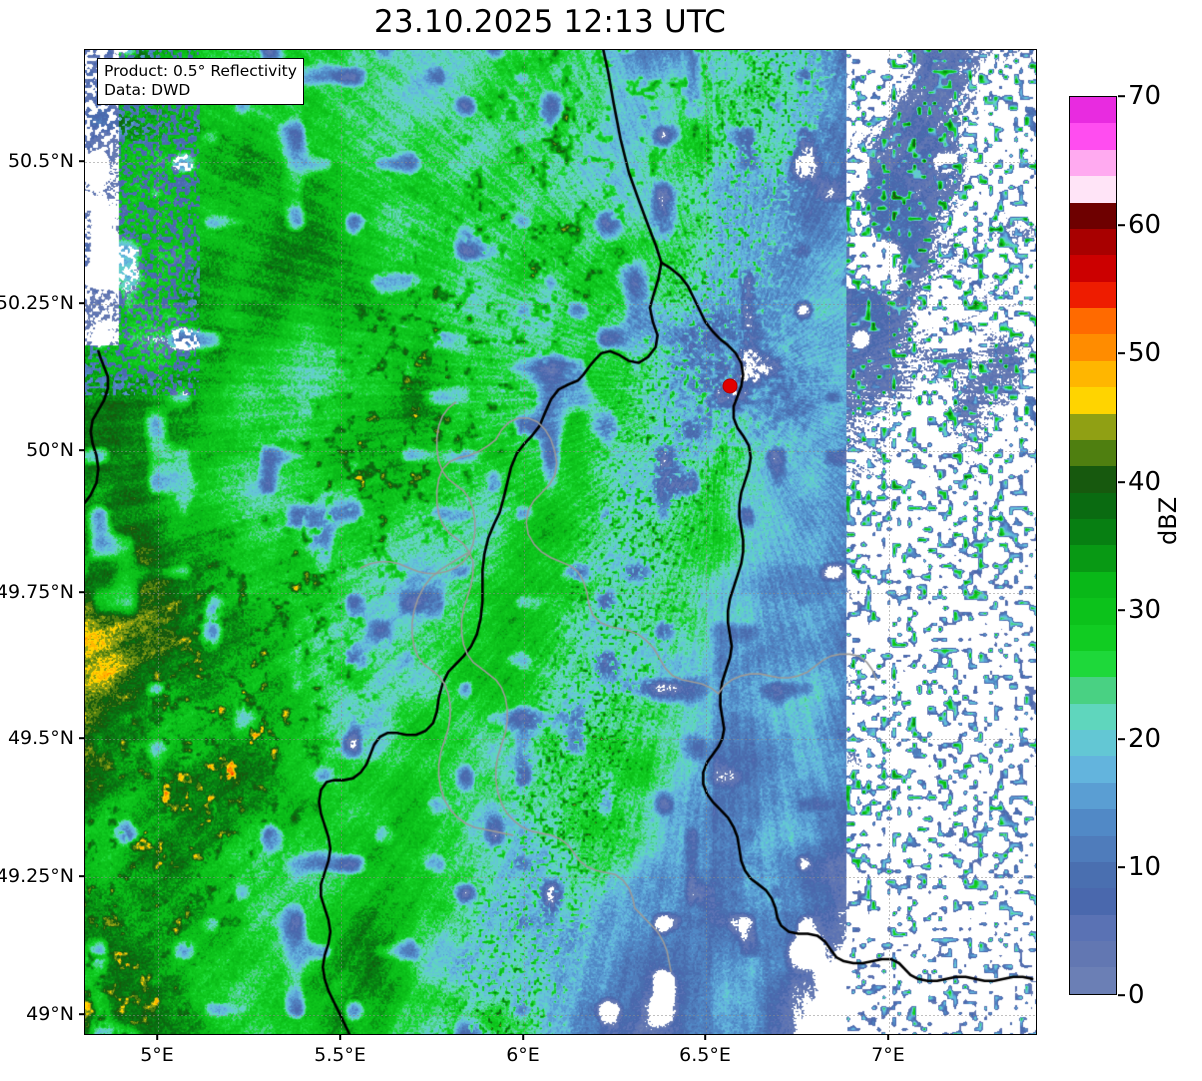 The image size is (1202, 1081). What do you see at coordinates (1145, 482) in the screenshot?
I see `colorbar-tick-label: 40` at bounding box center [1145, 482].